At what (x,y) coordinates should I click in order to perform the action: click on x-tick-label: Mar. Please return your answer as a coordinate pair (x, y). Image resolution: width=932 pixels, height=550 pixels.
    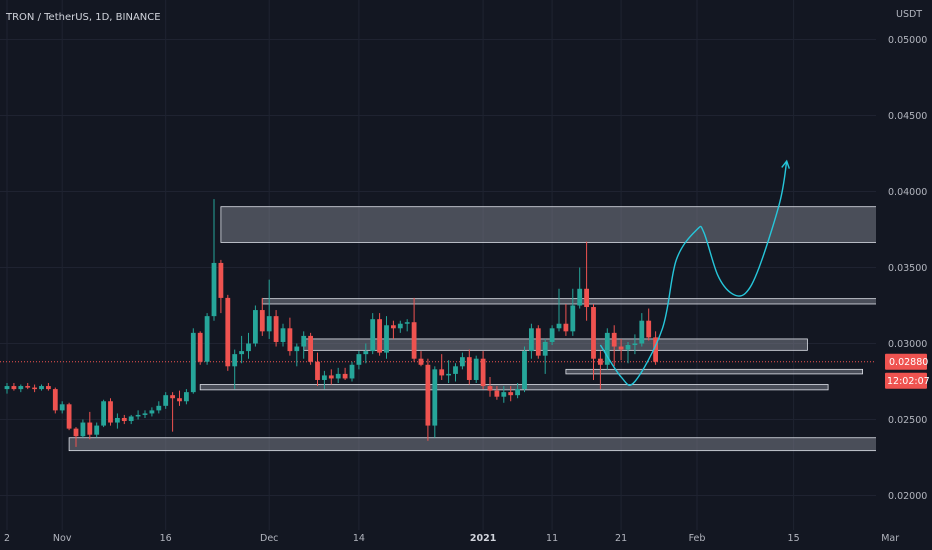
    Looking at the image, I should click on (890, 538).